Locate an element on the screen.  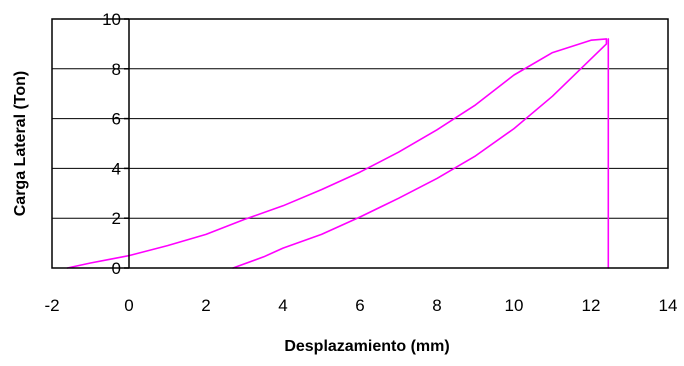
x-tick-label: 4 is located at coordinates (282, 305).